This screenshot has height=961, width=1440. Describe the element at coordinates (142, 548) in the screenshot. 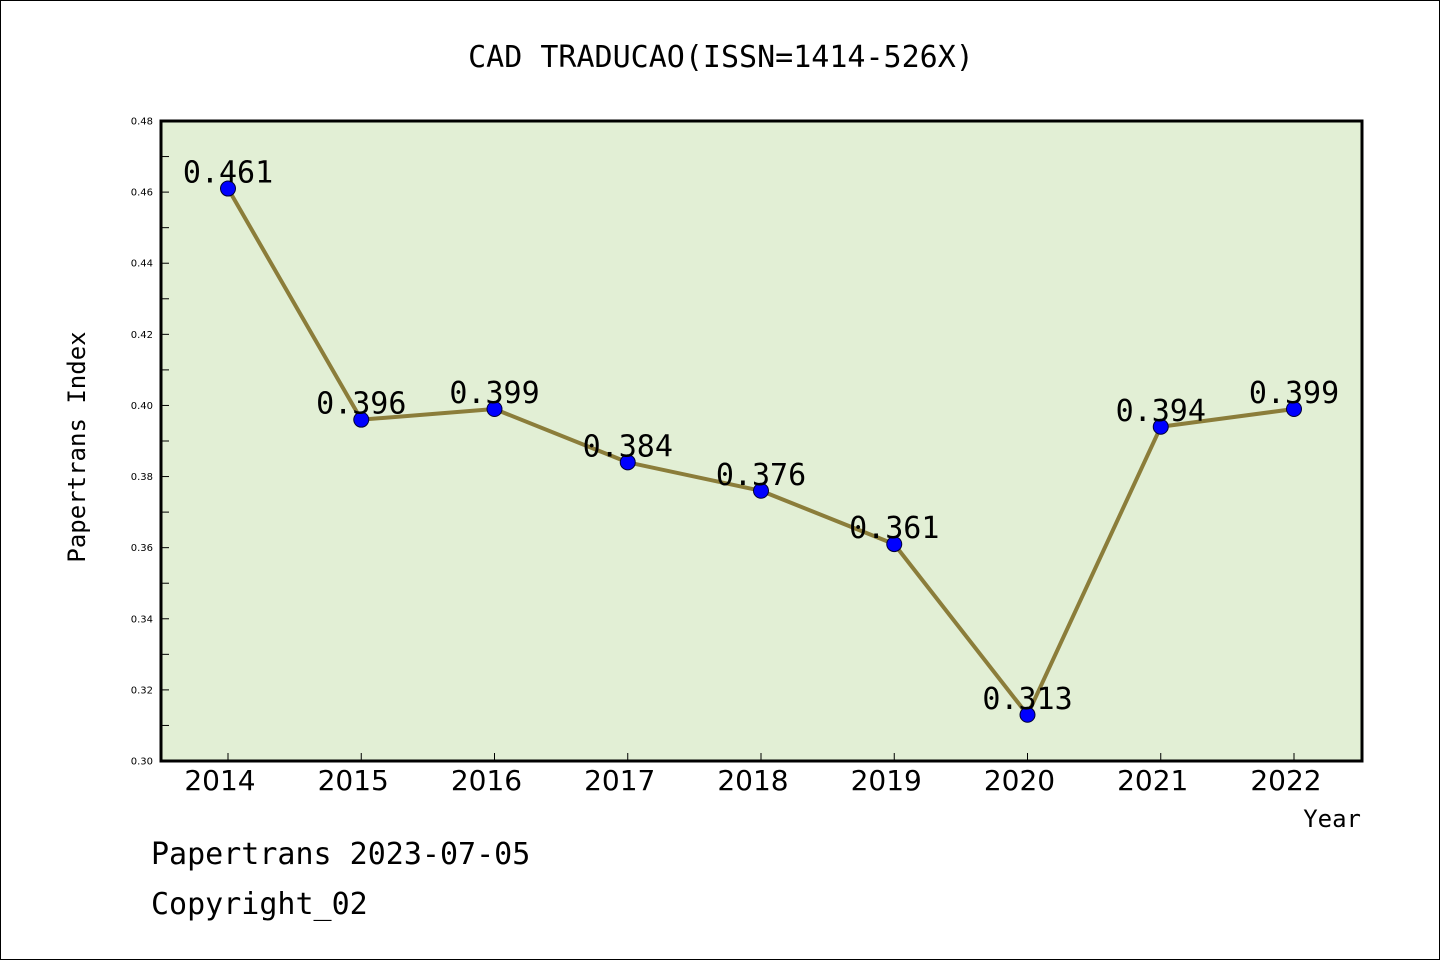

I see `y-tick-label: 0.36` at that location.